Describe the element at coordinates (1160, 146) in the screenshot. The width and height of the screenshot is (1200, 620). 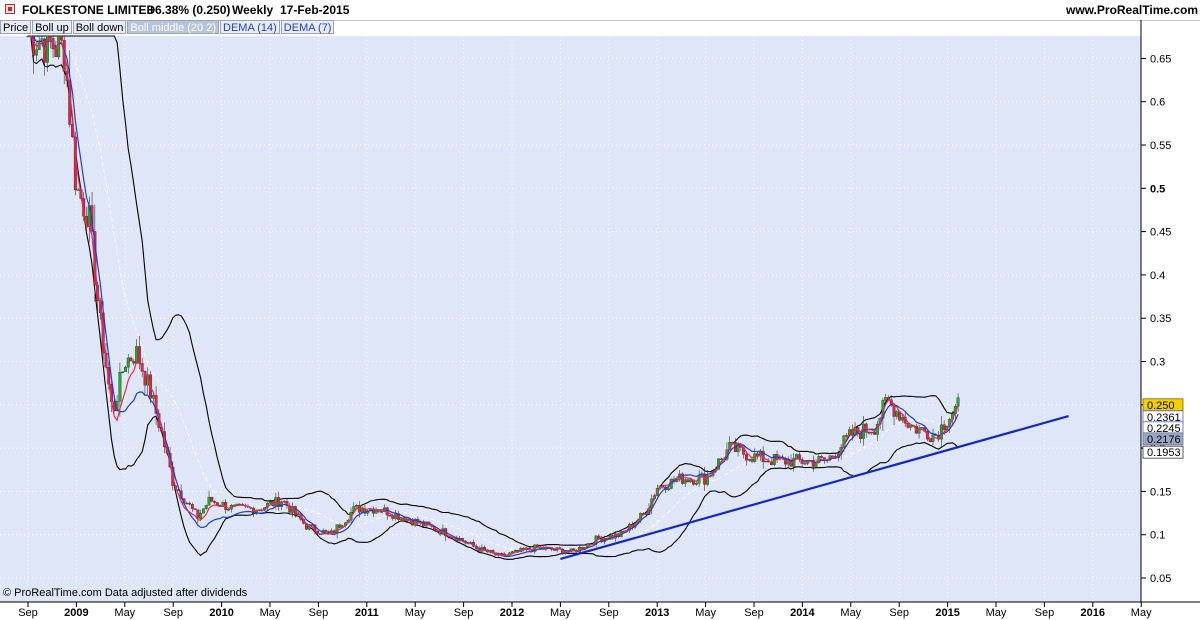
I see `y-tick-label: 0.55` at that location.